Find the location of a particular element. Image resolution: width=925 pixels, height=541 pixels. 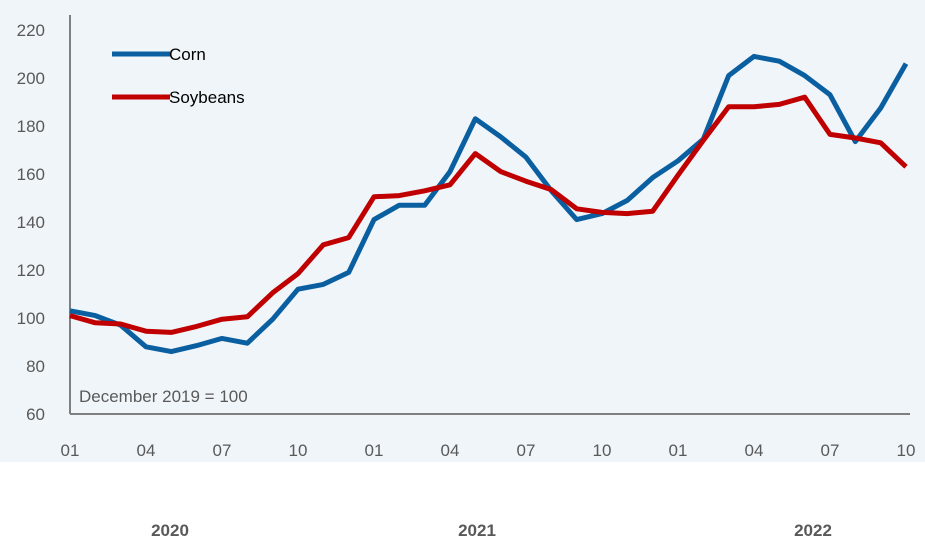

y-tick-label: 220 is located at coordinates (31, 30).